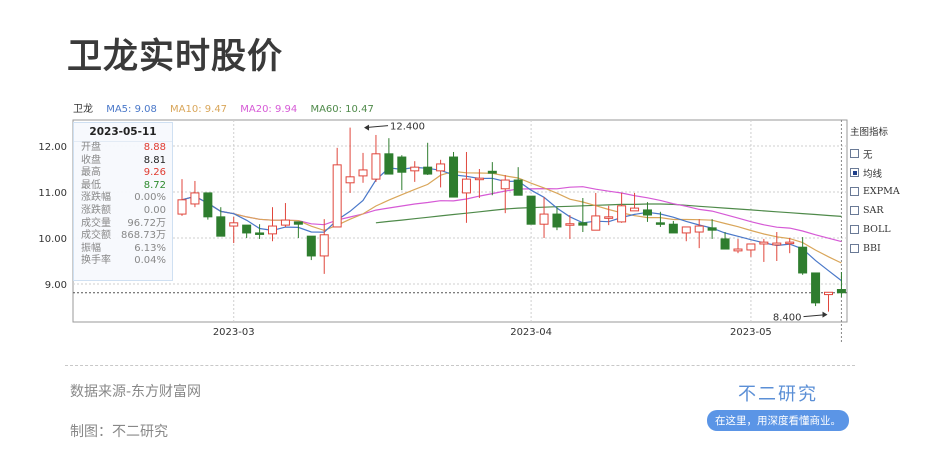 The height and width of the screenshot is (449, 940). Describe the element at coordinates (531, 332) in the screenshot. I see `x-tick-label: 2023-04` at that location.